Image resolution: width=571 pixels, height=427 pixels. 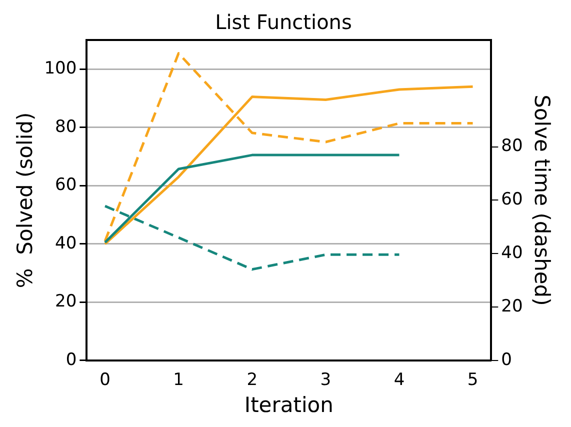 I want to click on x-tick-label: 3, so click(x=326, y=380).